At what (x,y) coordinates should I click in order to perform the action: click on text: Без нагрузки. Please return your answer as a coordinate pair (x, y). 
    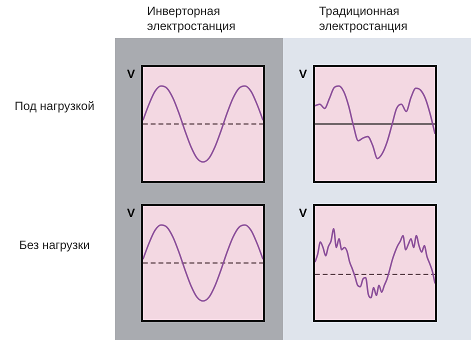
    Looking at the image, I should click on (54, 245).